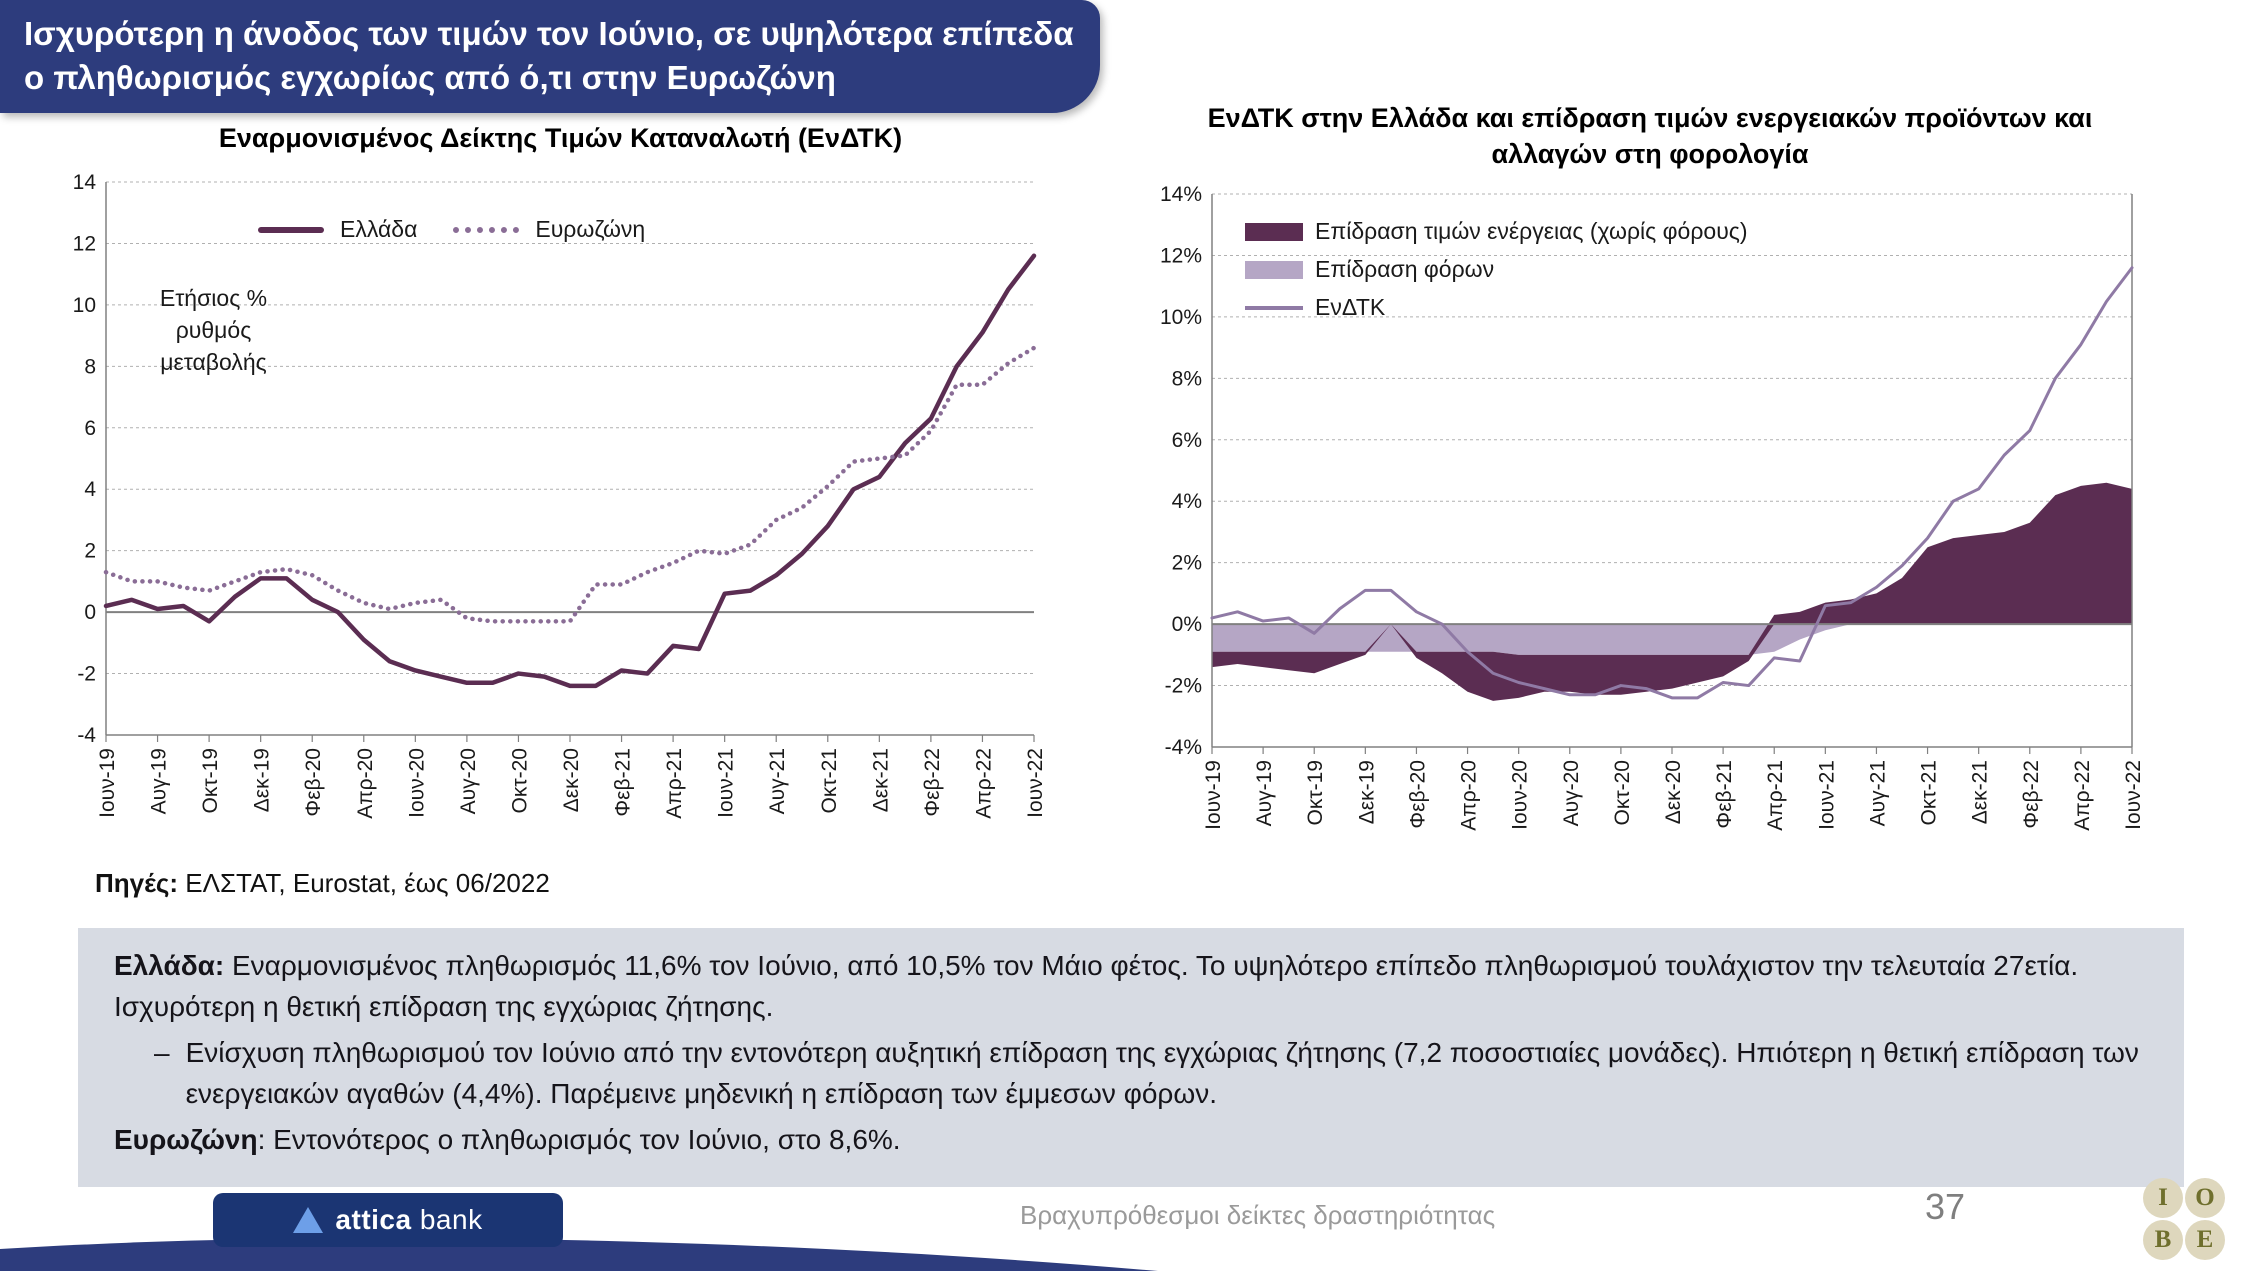 The image size is (2263, 1271). What do you see at coordinates (90, 551) in the screenshot?
I see `svg-text: 2` at bounding box center [90, 551].